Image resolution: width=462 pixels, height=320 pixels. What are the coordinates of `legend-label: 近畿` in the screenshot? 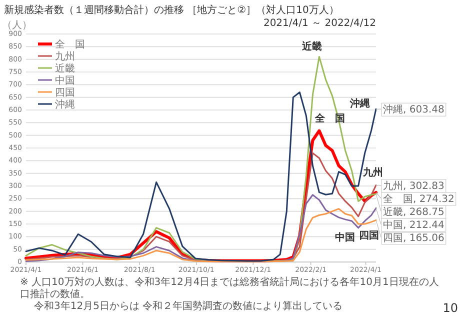 It's located at (65, 68).